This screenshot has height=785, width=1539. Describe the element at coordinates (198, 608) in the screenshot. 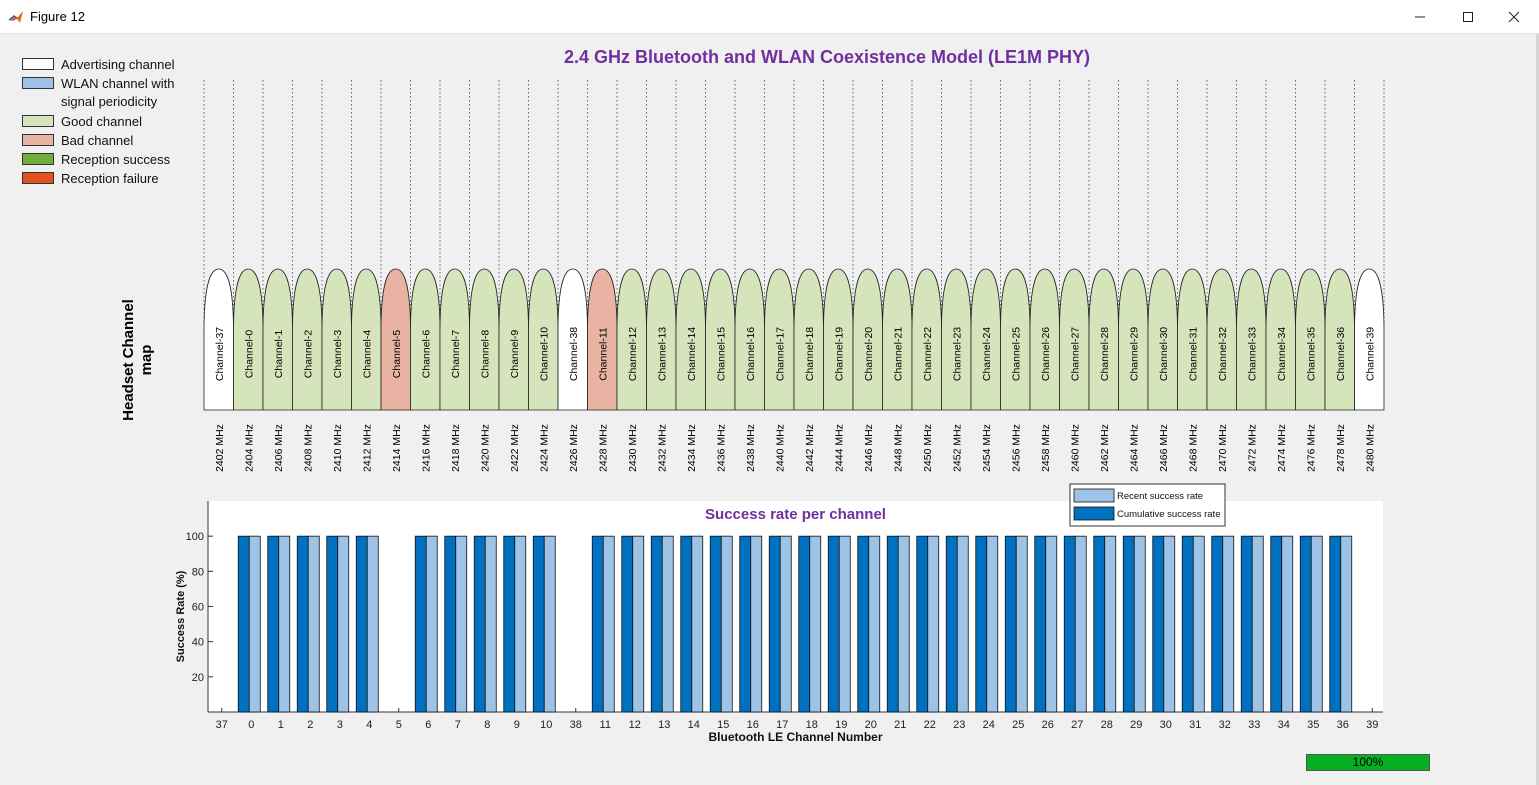

I see `y-tick-label: 60` at that location.